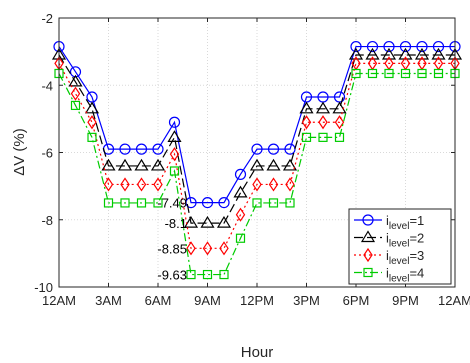 The image size is (470, 363). Describe the element at coordinates (172, 203) in the screenshot. I see `value-annotation: -7.49` at that location.